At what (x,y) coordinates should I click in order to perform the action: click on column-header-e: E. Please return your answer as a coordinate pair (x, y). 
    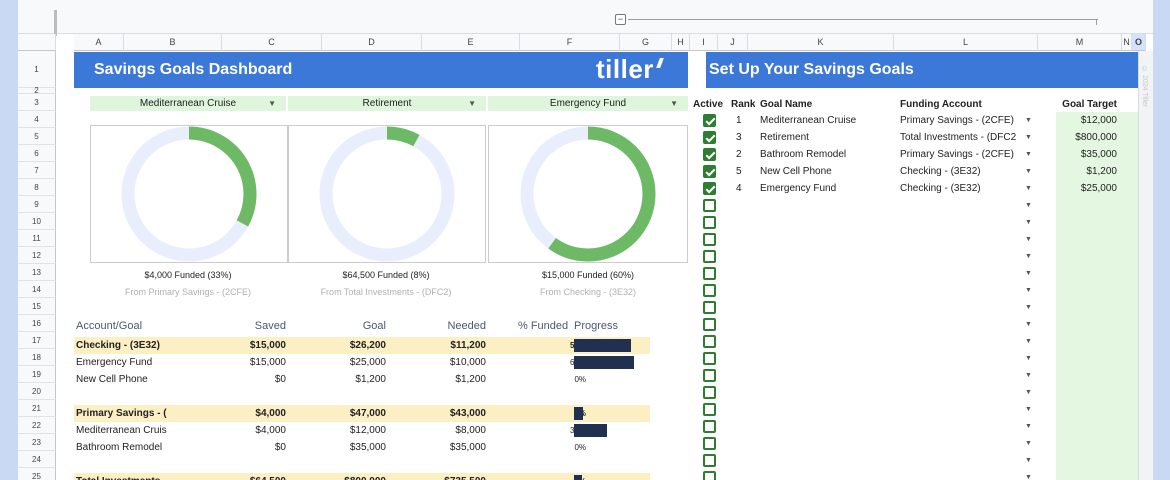
    Looking at the image, I should click on (471, 42).